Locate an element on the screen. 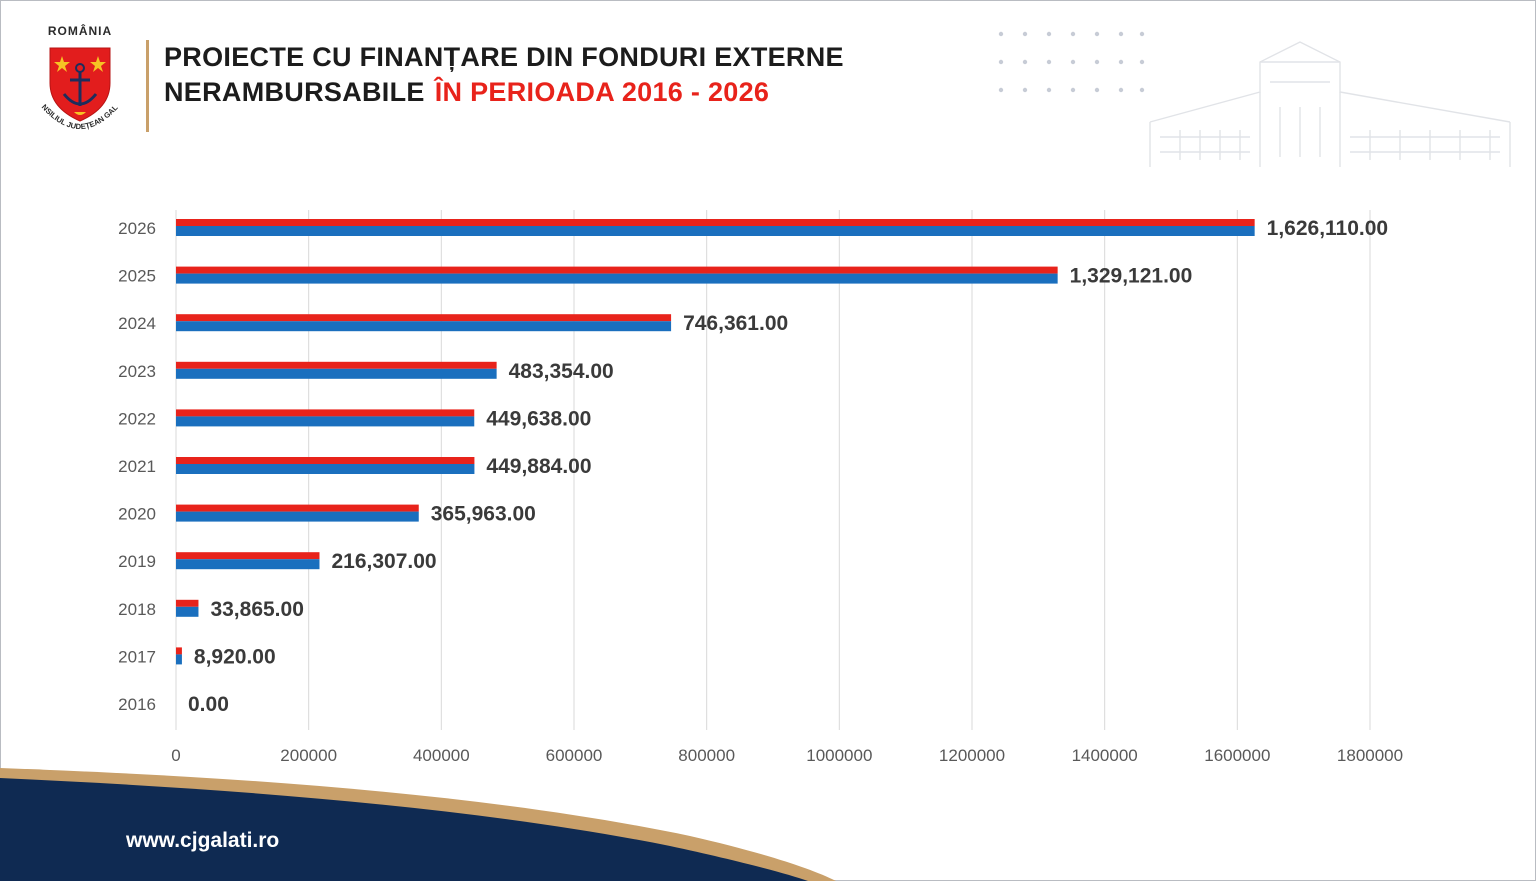  data-label: 216,307.00 is located at coordinates (383, 561).